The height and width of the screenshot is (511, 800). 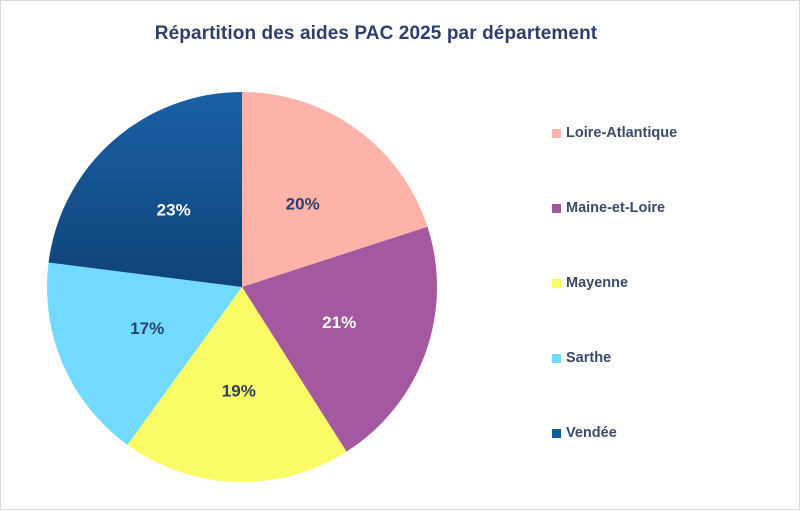 What do you see at coordinates (622, 133) in the screenshot?
I see `legend-label: Loire-Atlantique` at bounding box center [622, 133].